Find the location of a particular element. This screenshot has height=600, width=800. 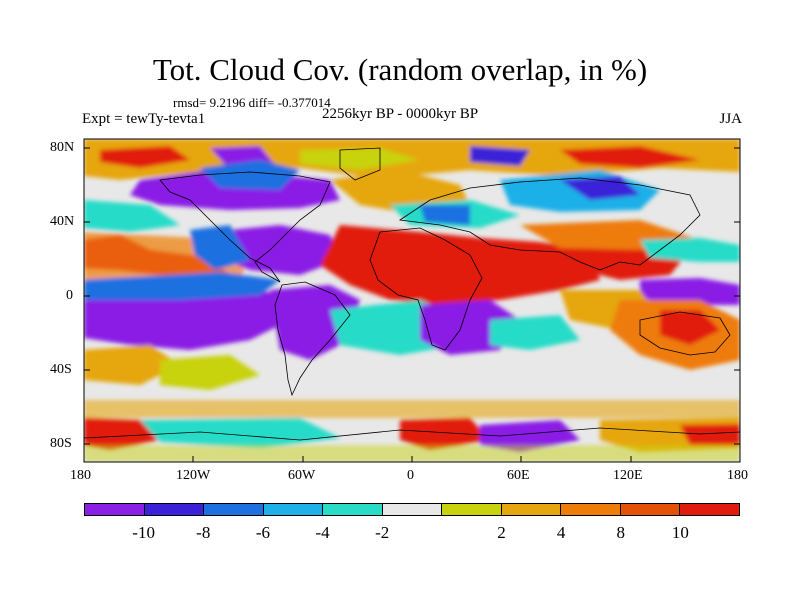

experiment-label: Expt = tewTy-tevta1 is located at coordinates (144, 119).